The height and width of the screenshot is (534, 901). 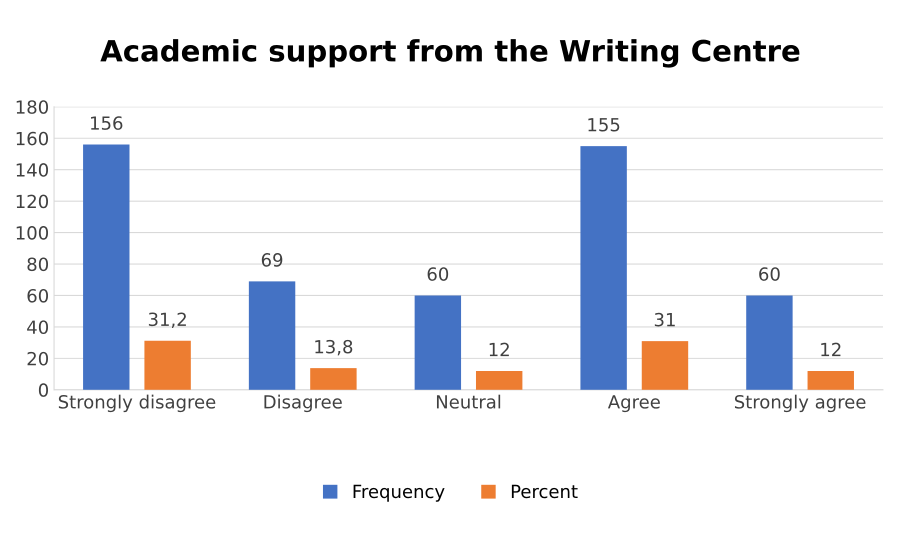 What do you see at coordinates (37, 264) in the screenshot?
I see `y-tick-label: 80` at bounding box center [37, 264].